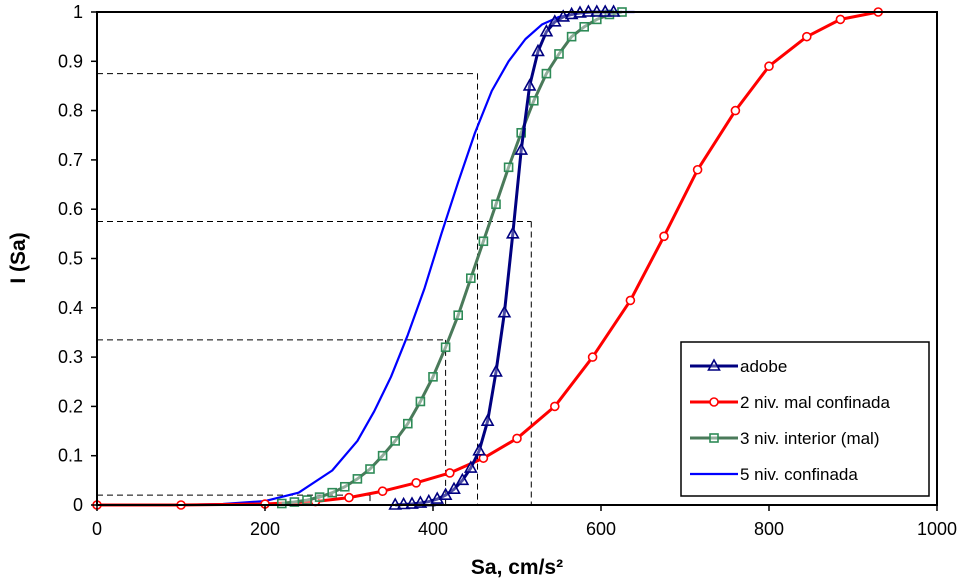  I want to click on x-tick-label: 0, so click(97, 529).